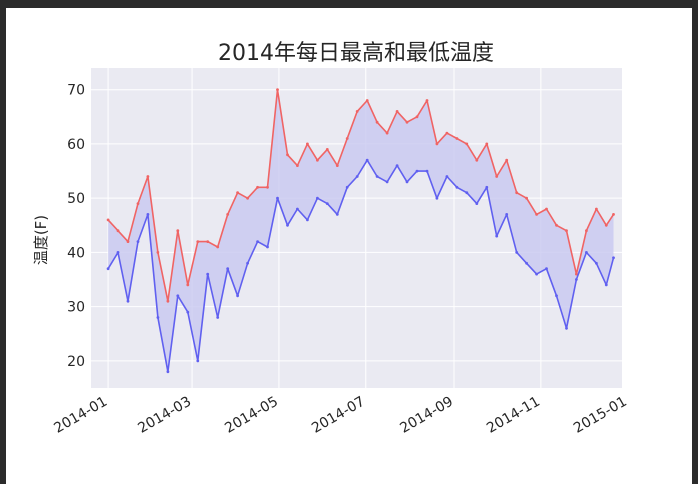 The width and height of the screenshot is (698, 484). Describe the element at coordinates (600, 415) in the screenshot. I see `x-tick-label: 2015-01` at that location.